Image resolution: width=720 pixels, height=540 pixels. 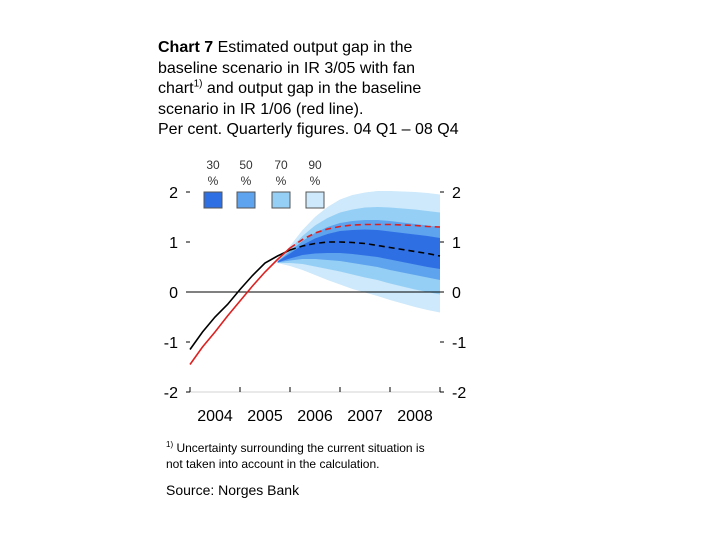 I want to click on y-tick-label-right: 2, so click(x=456, y=193).